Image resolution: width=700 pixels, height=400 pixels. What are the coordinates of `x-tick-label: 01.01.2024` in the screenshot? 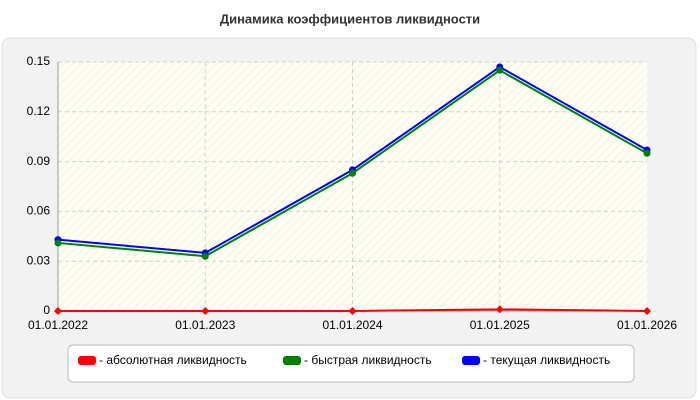 It's located at (352, 325).